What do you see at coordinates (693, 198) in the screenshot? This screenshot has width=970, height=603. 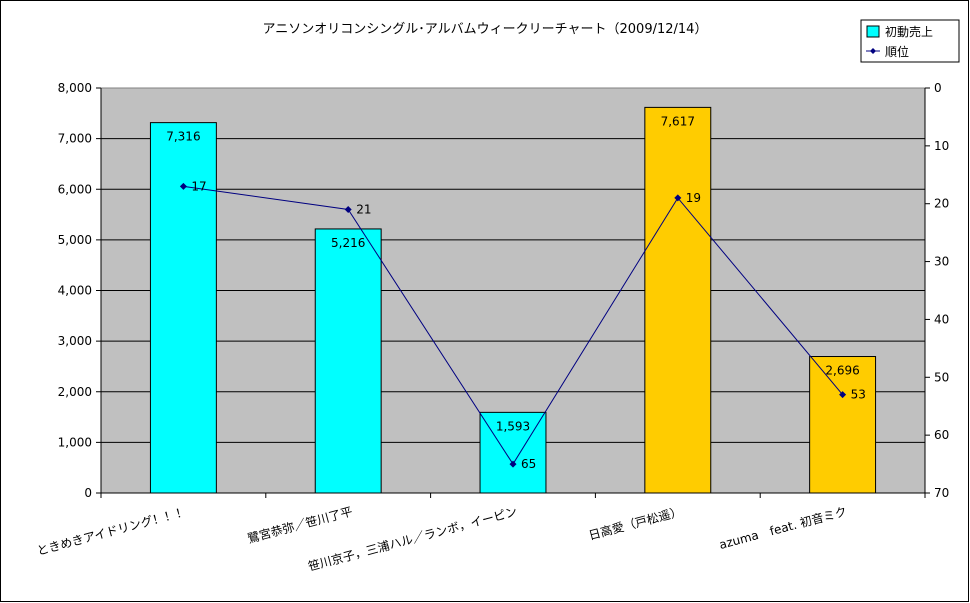 I see `rank-value-label: 19` at bounding box center [693, 198].